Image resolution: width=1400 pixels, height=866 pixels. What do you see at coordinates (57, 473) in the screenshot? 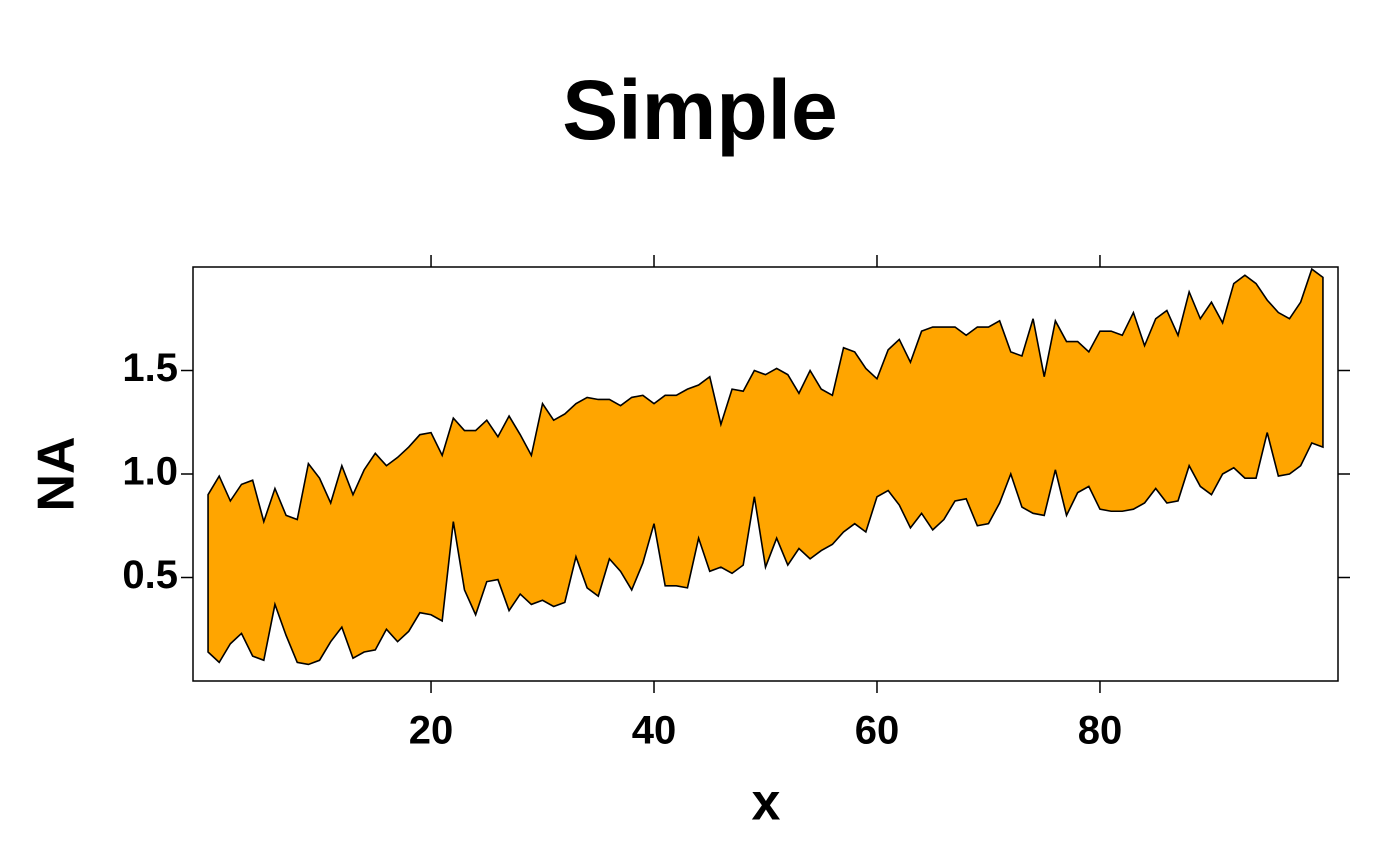
I see `y-axis-label: NA` at bounding box center [57, 473].